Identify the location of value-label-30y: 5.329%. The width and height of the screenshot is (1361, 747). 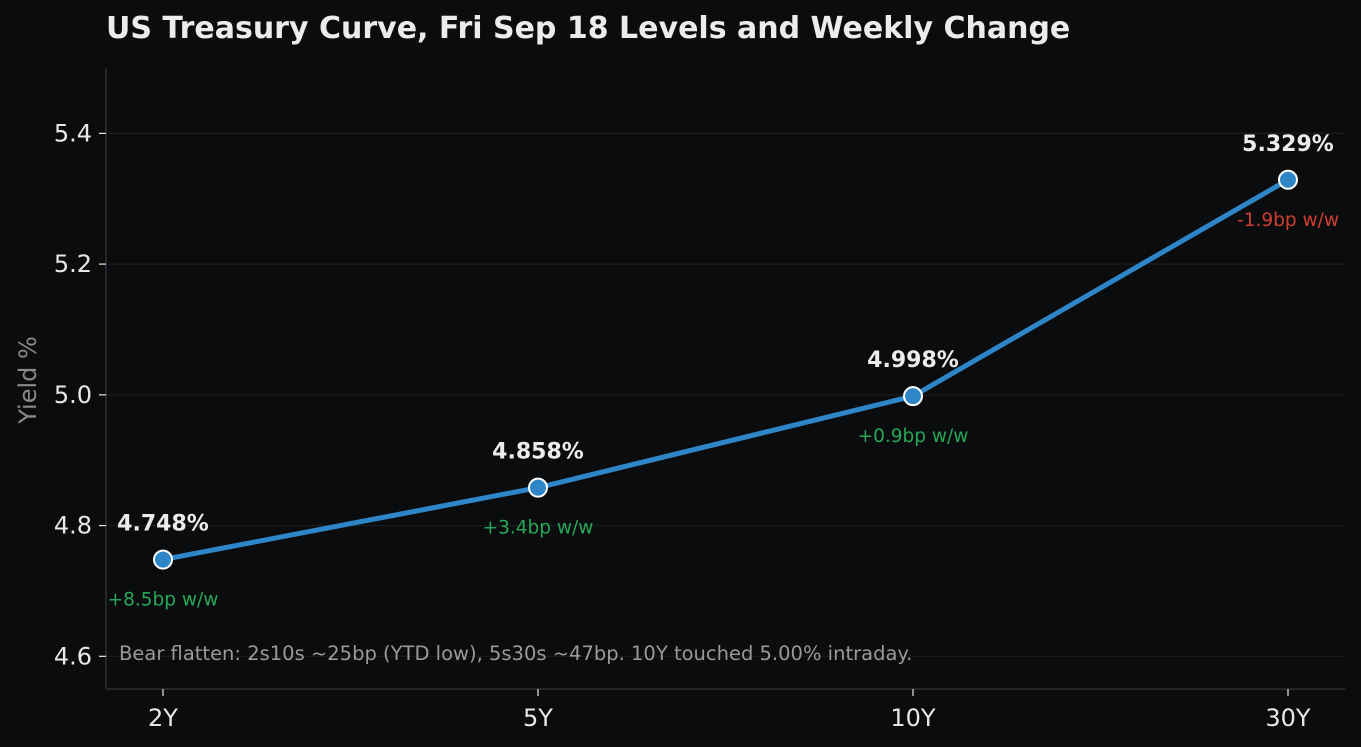
(1288, 144).